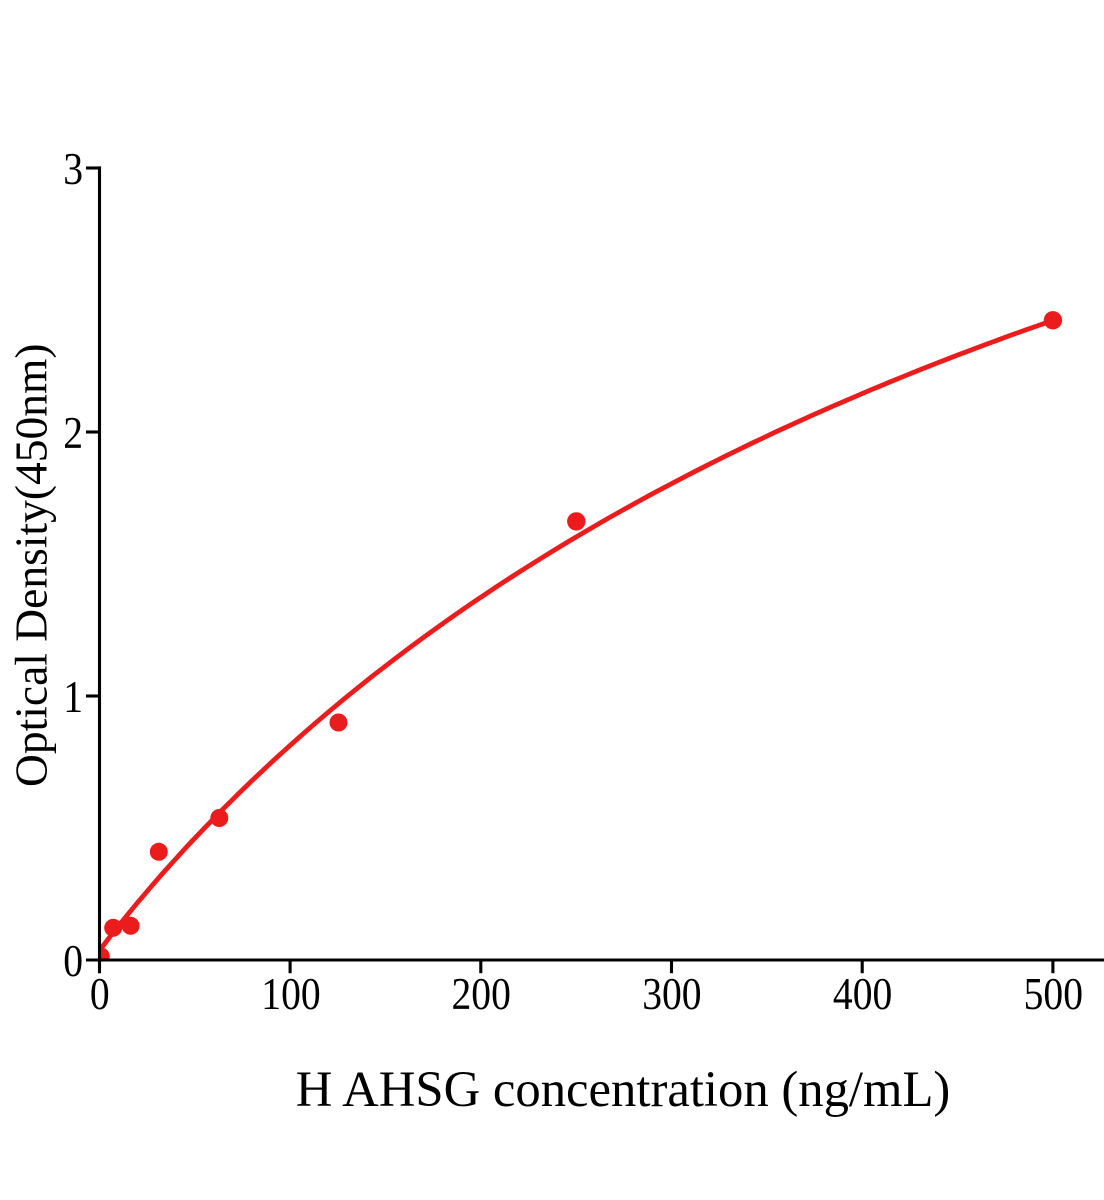  Describe the element at coordinates (73, 698) in the screenshot. I see `svg-text: 1` at that location.